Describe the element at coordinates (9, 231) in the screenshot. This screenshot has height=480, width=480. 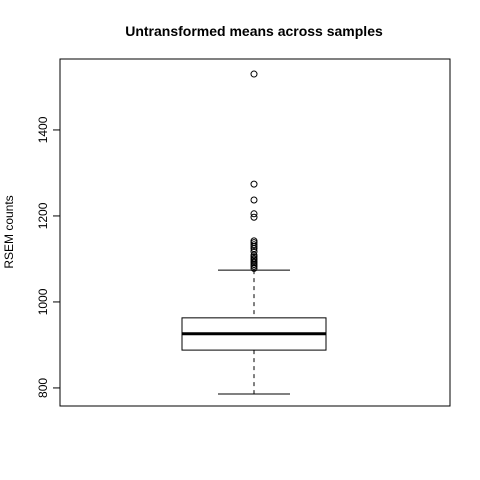
I see `y-axis-label: RSEM counts` at that location.